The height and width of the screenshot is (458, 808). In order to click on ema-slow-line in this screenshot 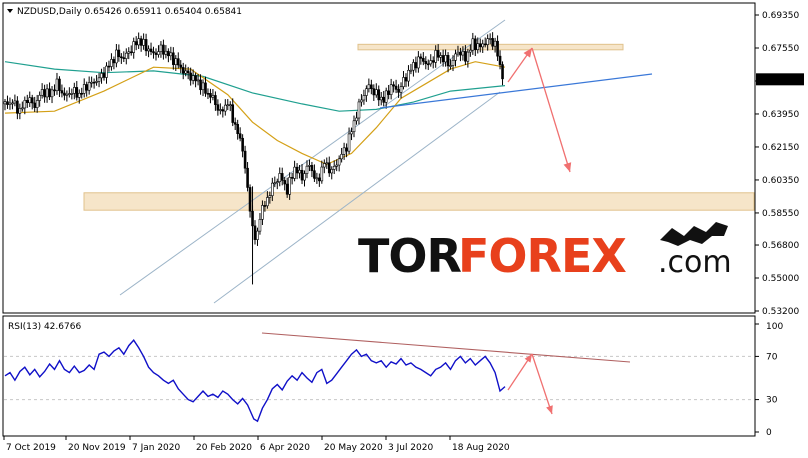, I will do `click(255, 86)`.